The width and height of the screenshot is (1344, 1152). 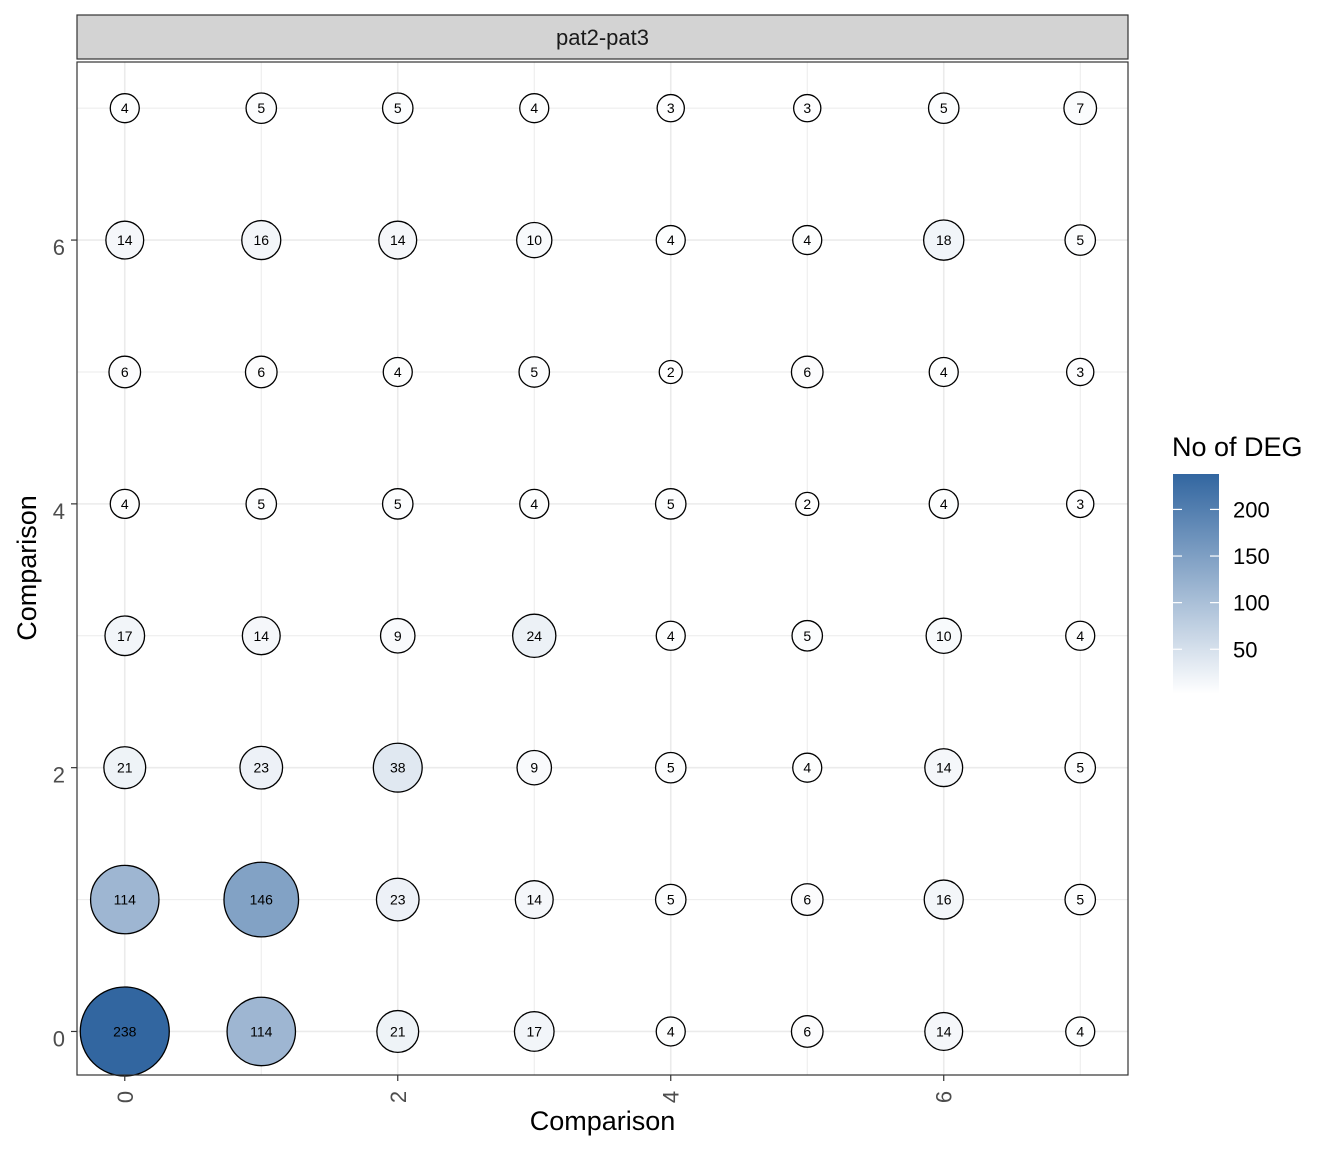 What do you see at coordinates (1196, 584) in the screenshot?
I see `legend-colorbar` at bounding box center [1196, 584].